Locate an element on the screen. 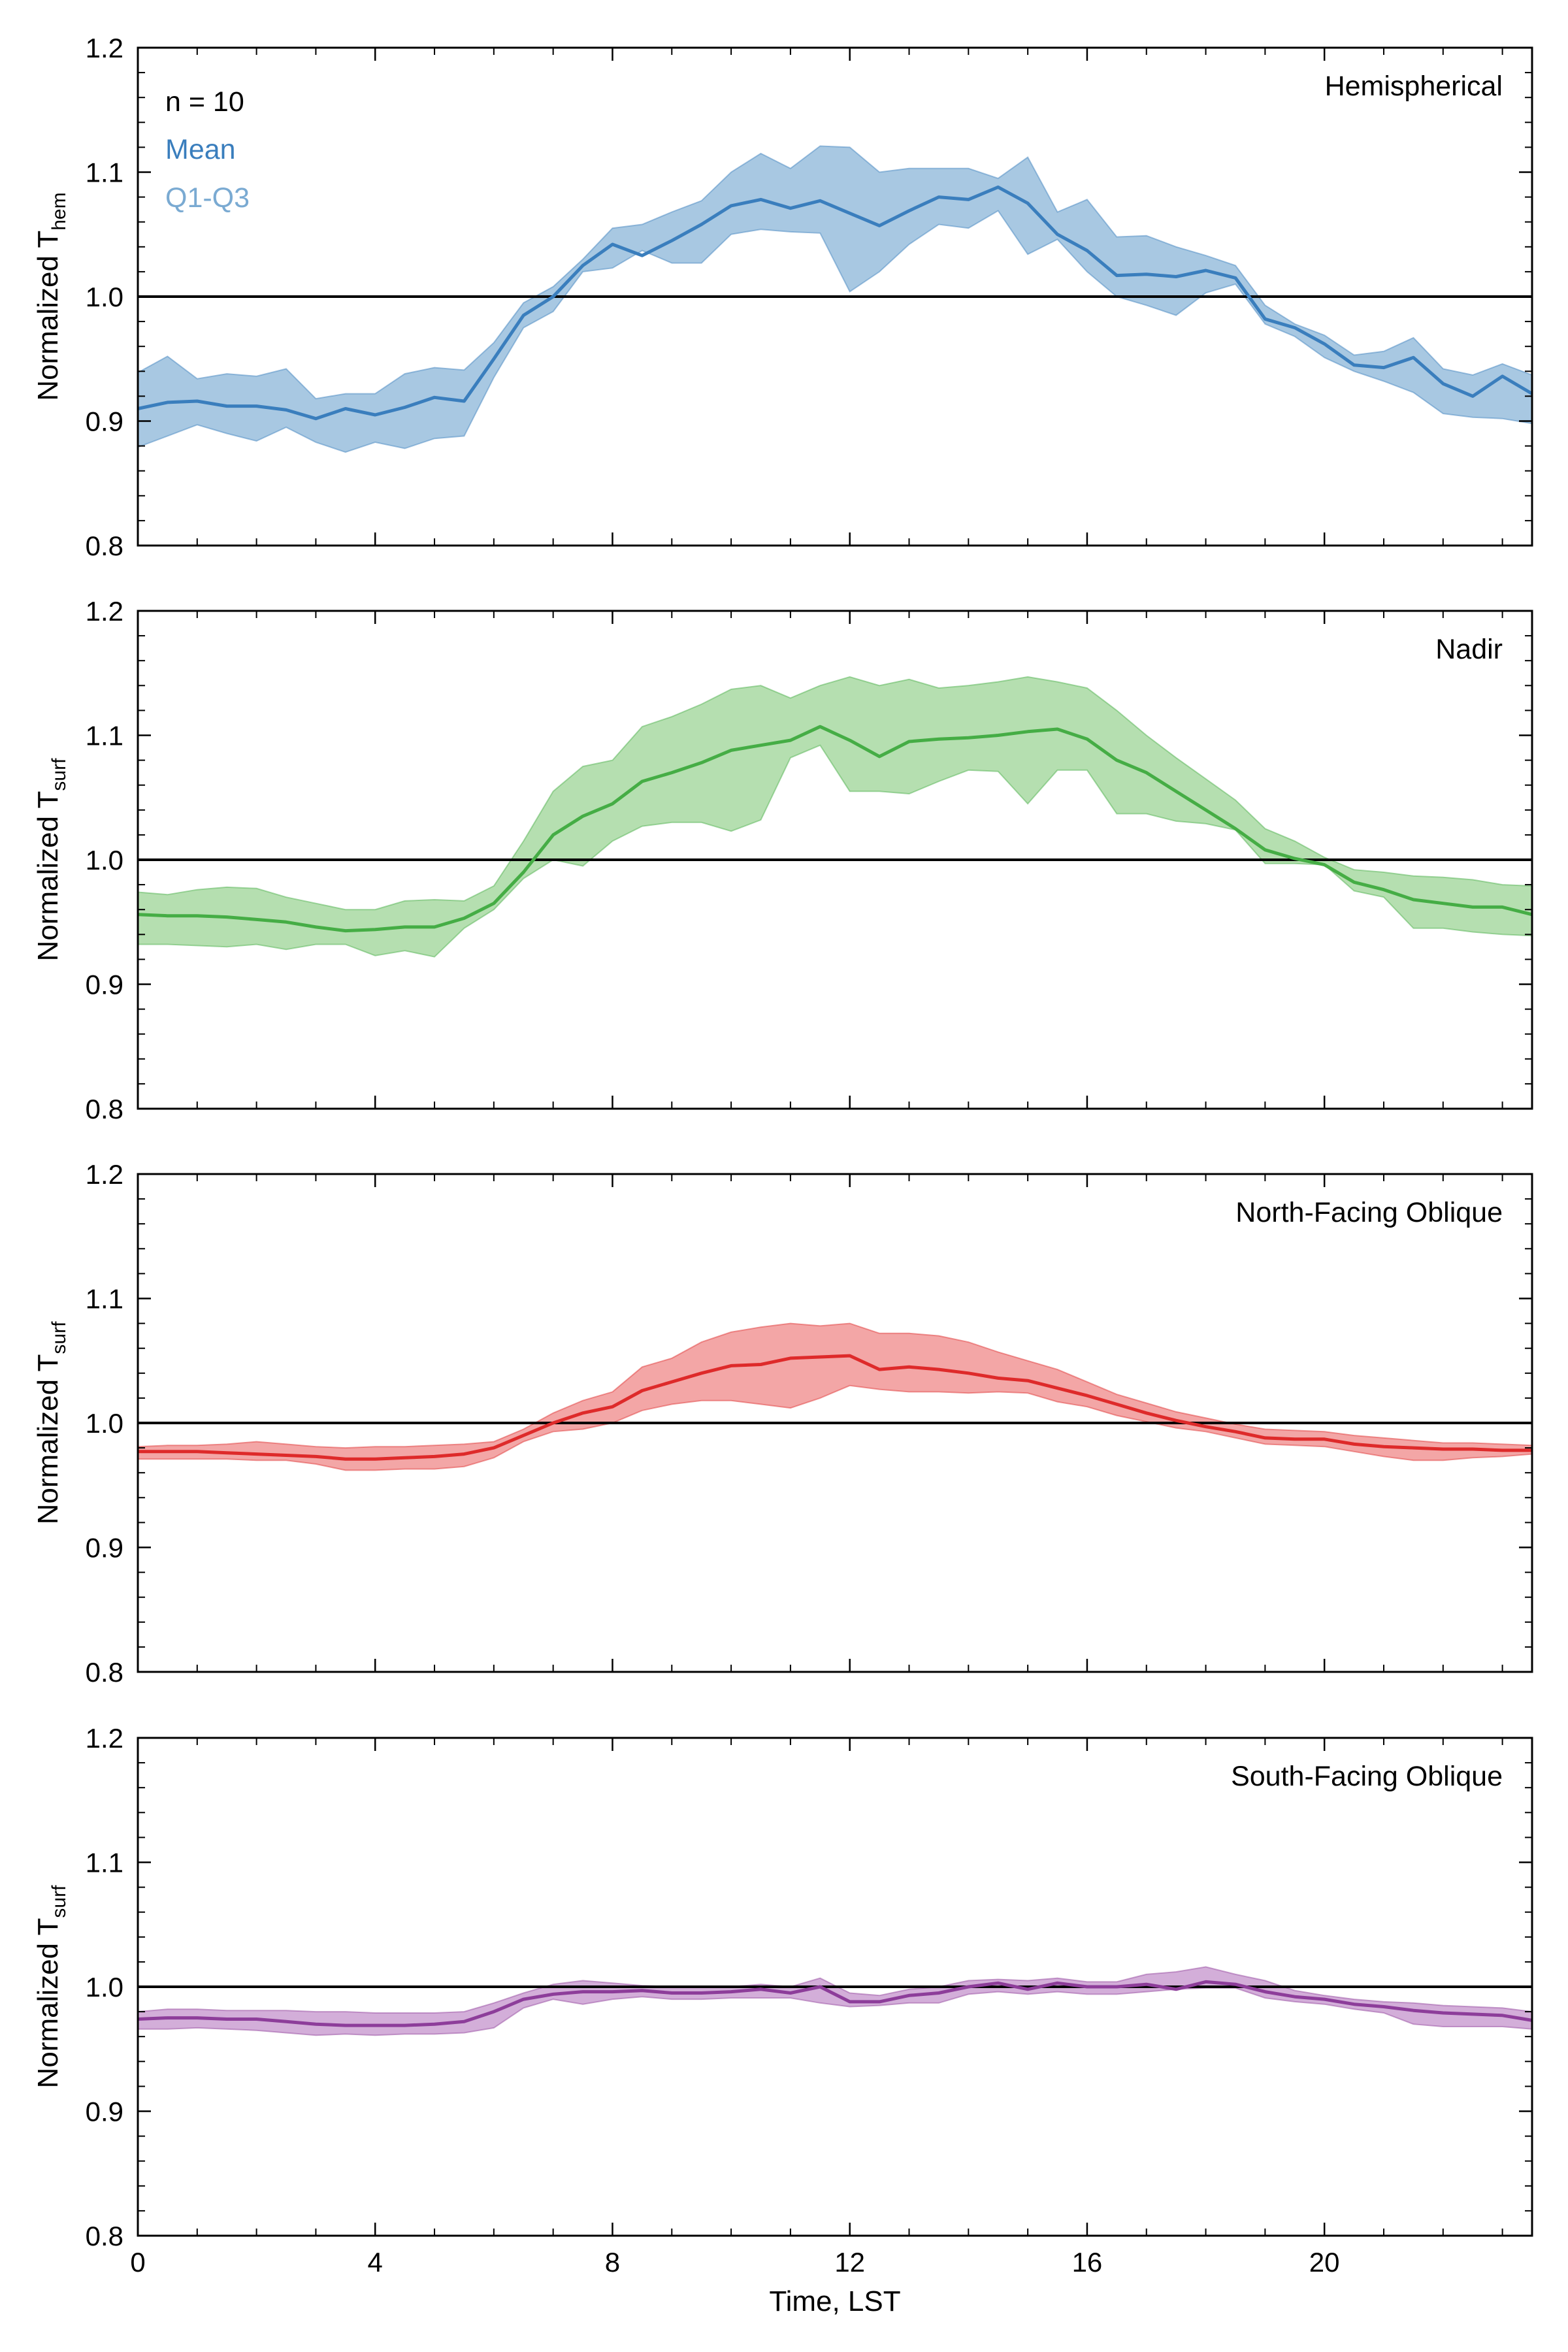  x-tick-label: 8 is located at coordinates (612, 2262).